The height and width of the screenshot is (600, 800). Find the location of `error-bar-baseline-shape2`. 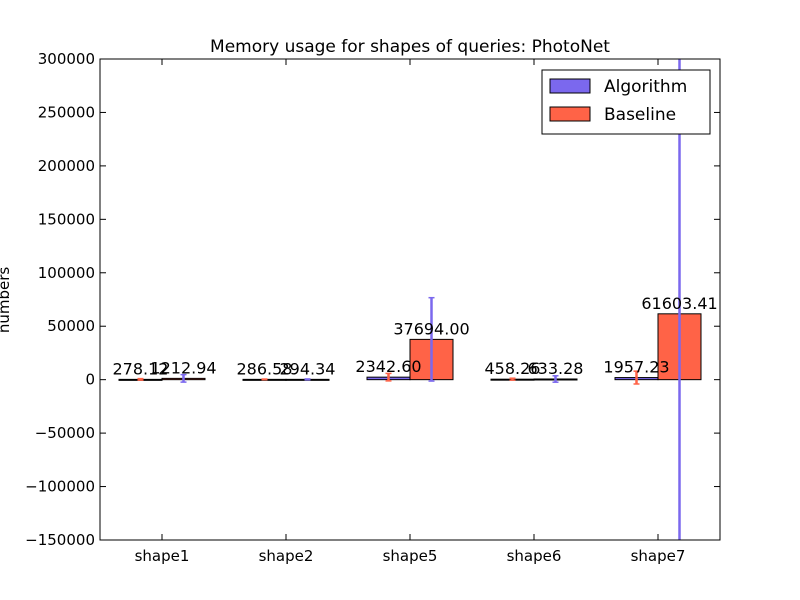

error-bar-baseline-shape2 is located at coordinates (307, 379).